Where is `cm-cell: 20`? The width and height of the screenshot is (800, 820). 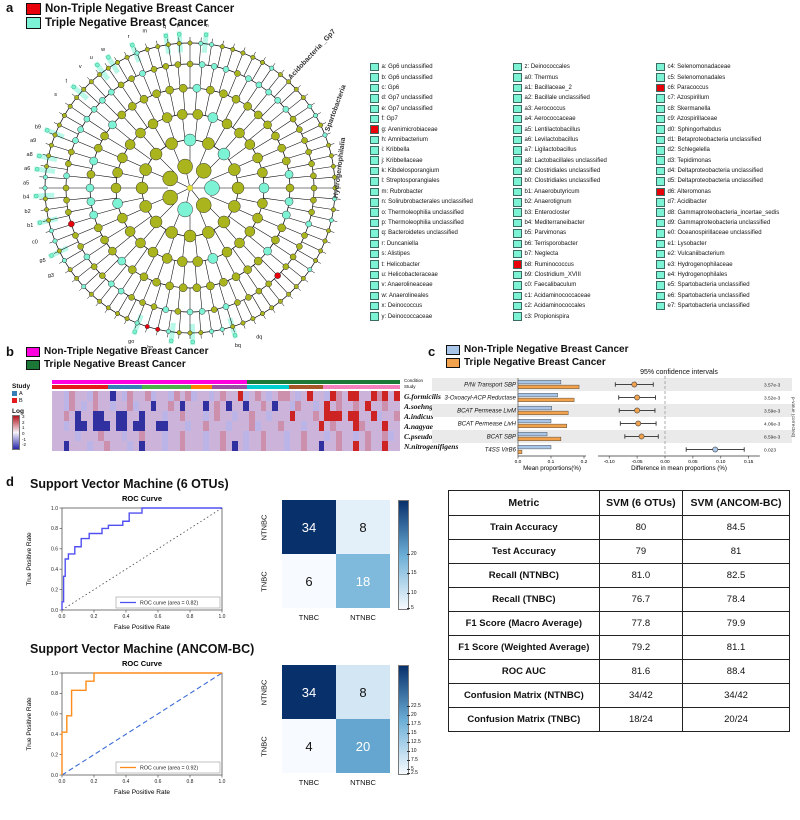
cm-cell: 20 is located at coordinates (363, 746).